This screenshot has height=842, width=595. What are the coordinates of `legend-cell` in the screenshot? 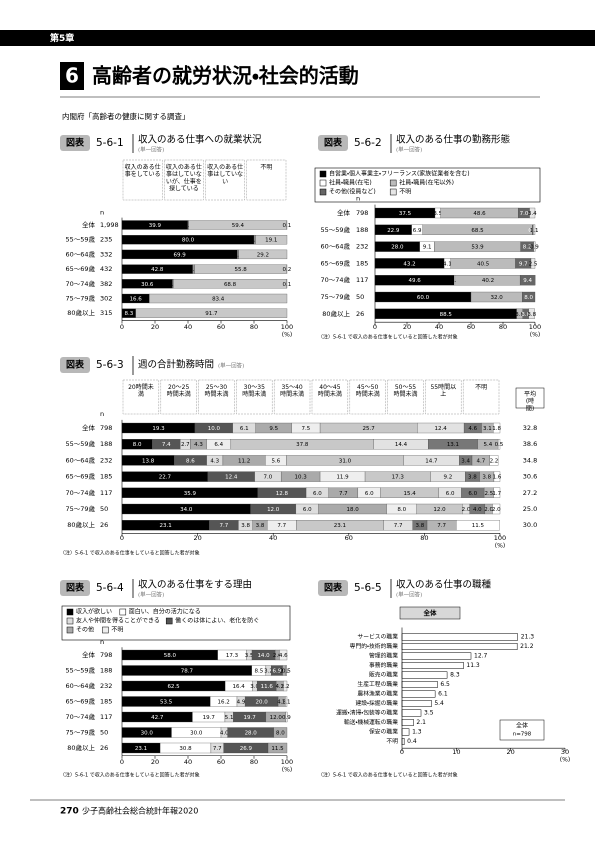 It's located at (330, 397).